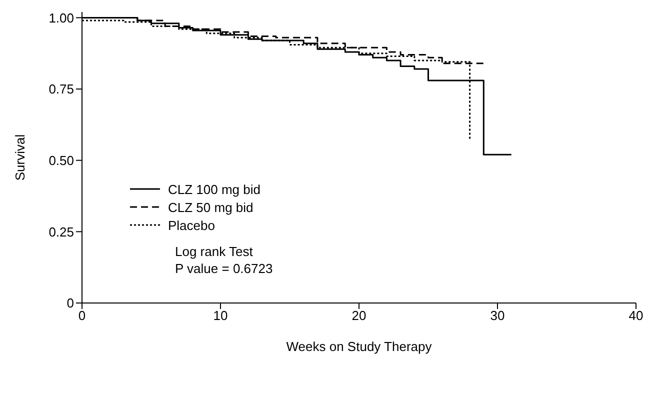  I want to click on y-tick-label: 0.25, so click(61, 232).